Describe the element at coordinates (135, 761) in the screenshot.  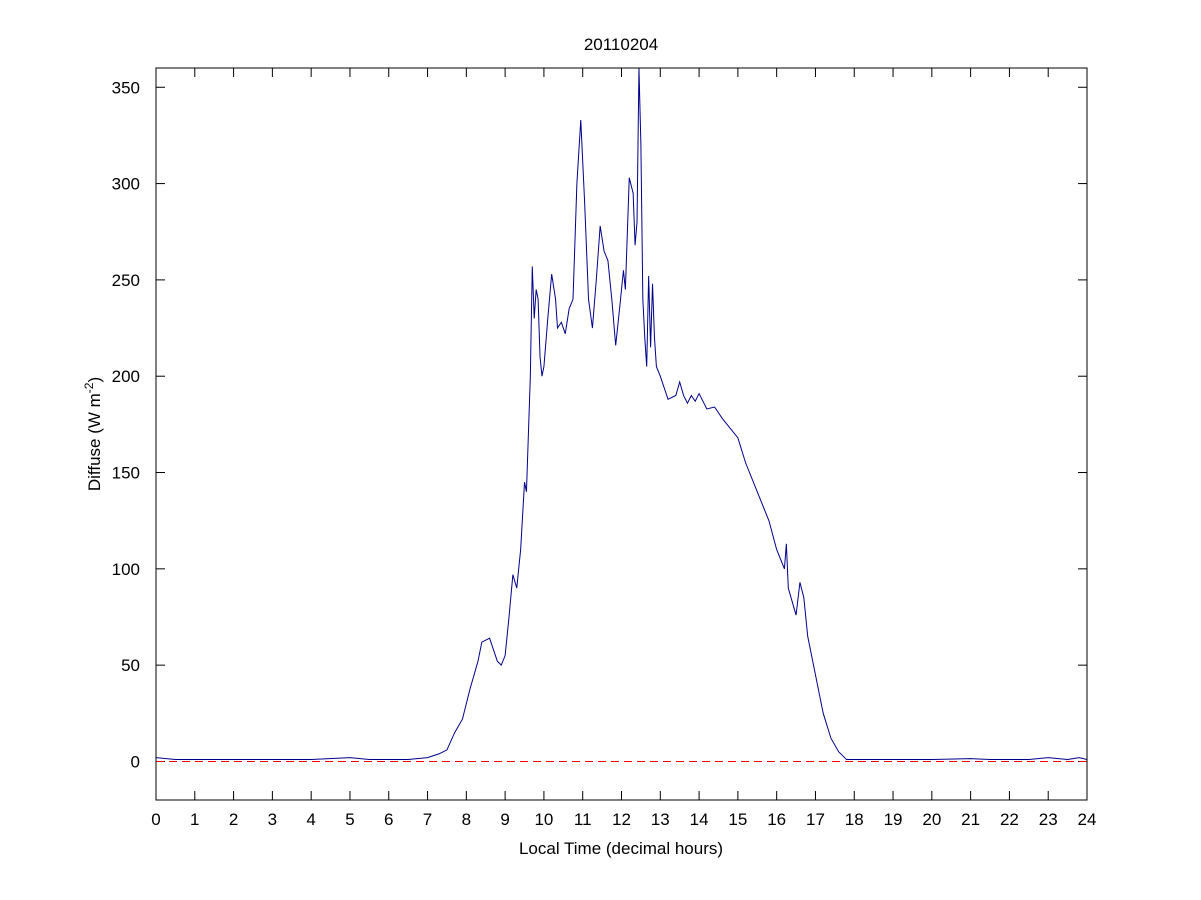
I see `y-tick-label: 0` at that location.